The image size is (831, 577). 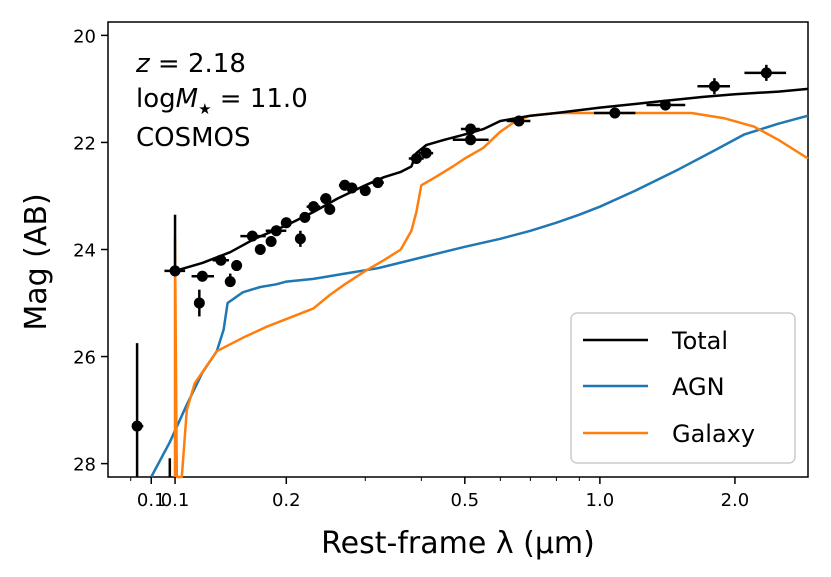 I want to click on annotation-mass: logM★ = 11.0, so click(x=222, y=101).